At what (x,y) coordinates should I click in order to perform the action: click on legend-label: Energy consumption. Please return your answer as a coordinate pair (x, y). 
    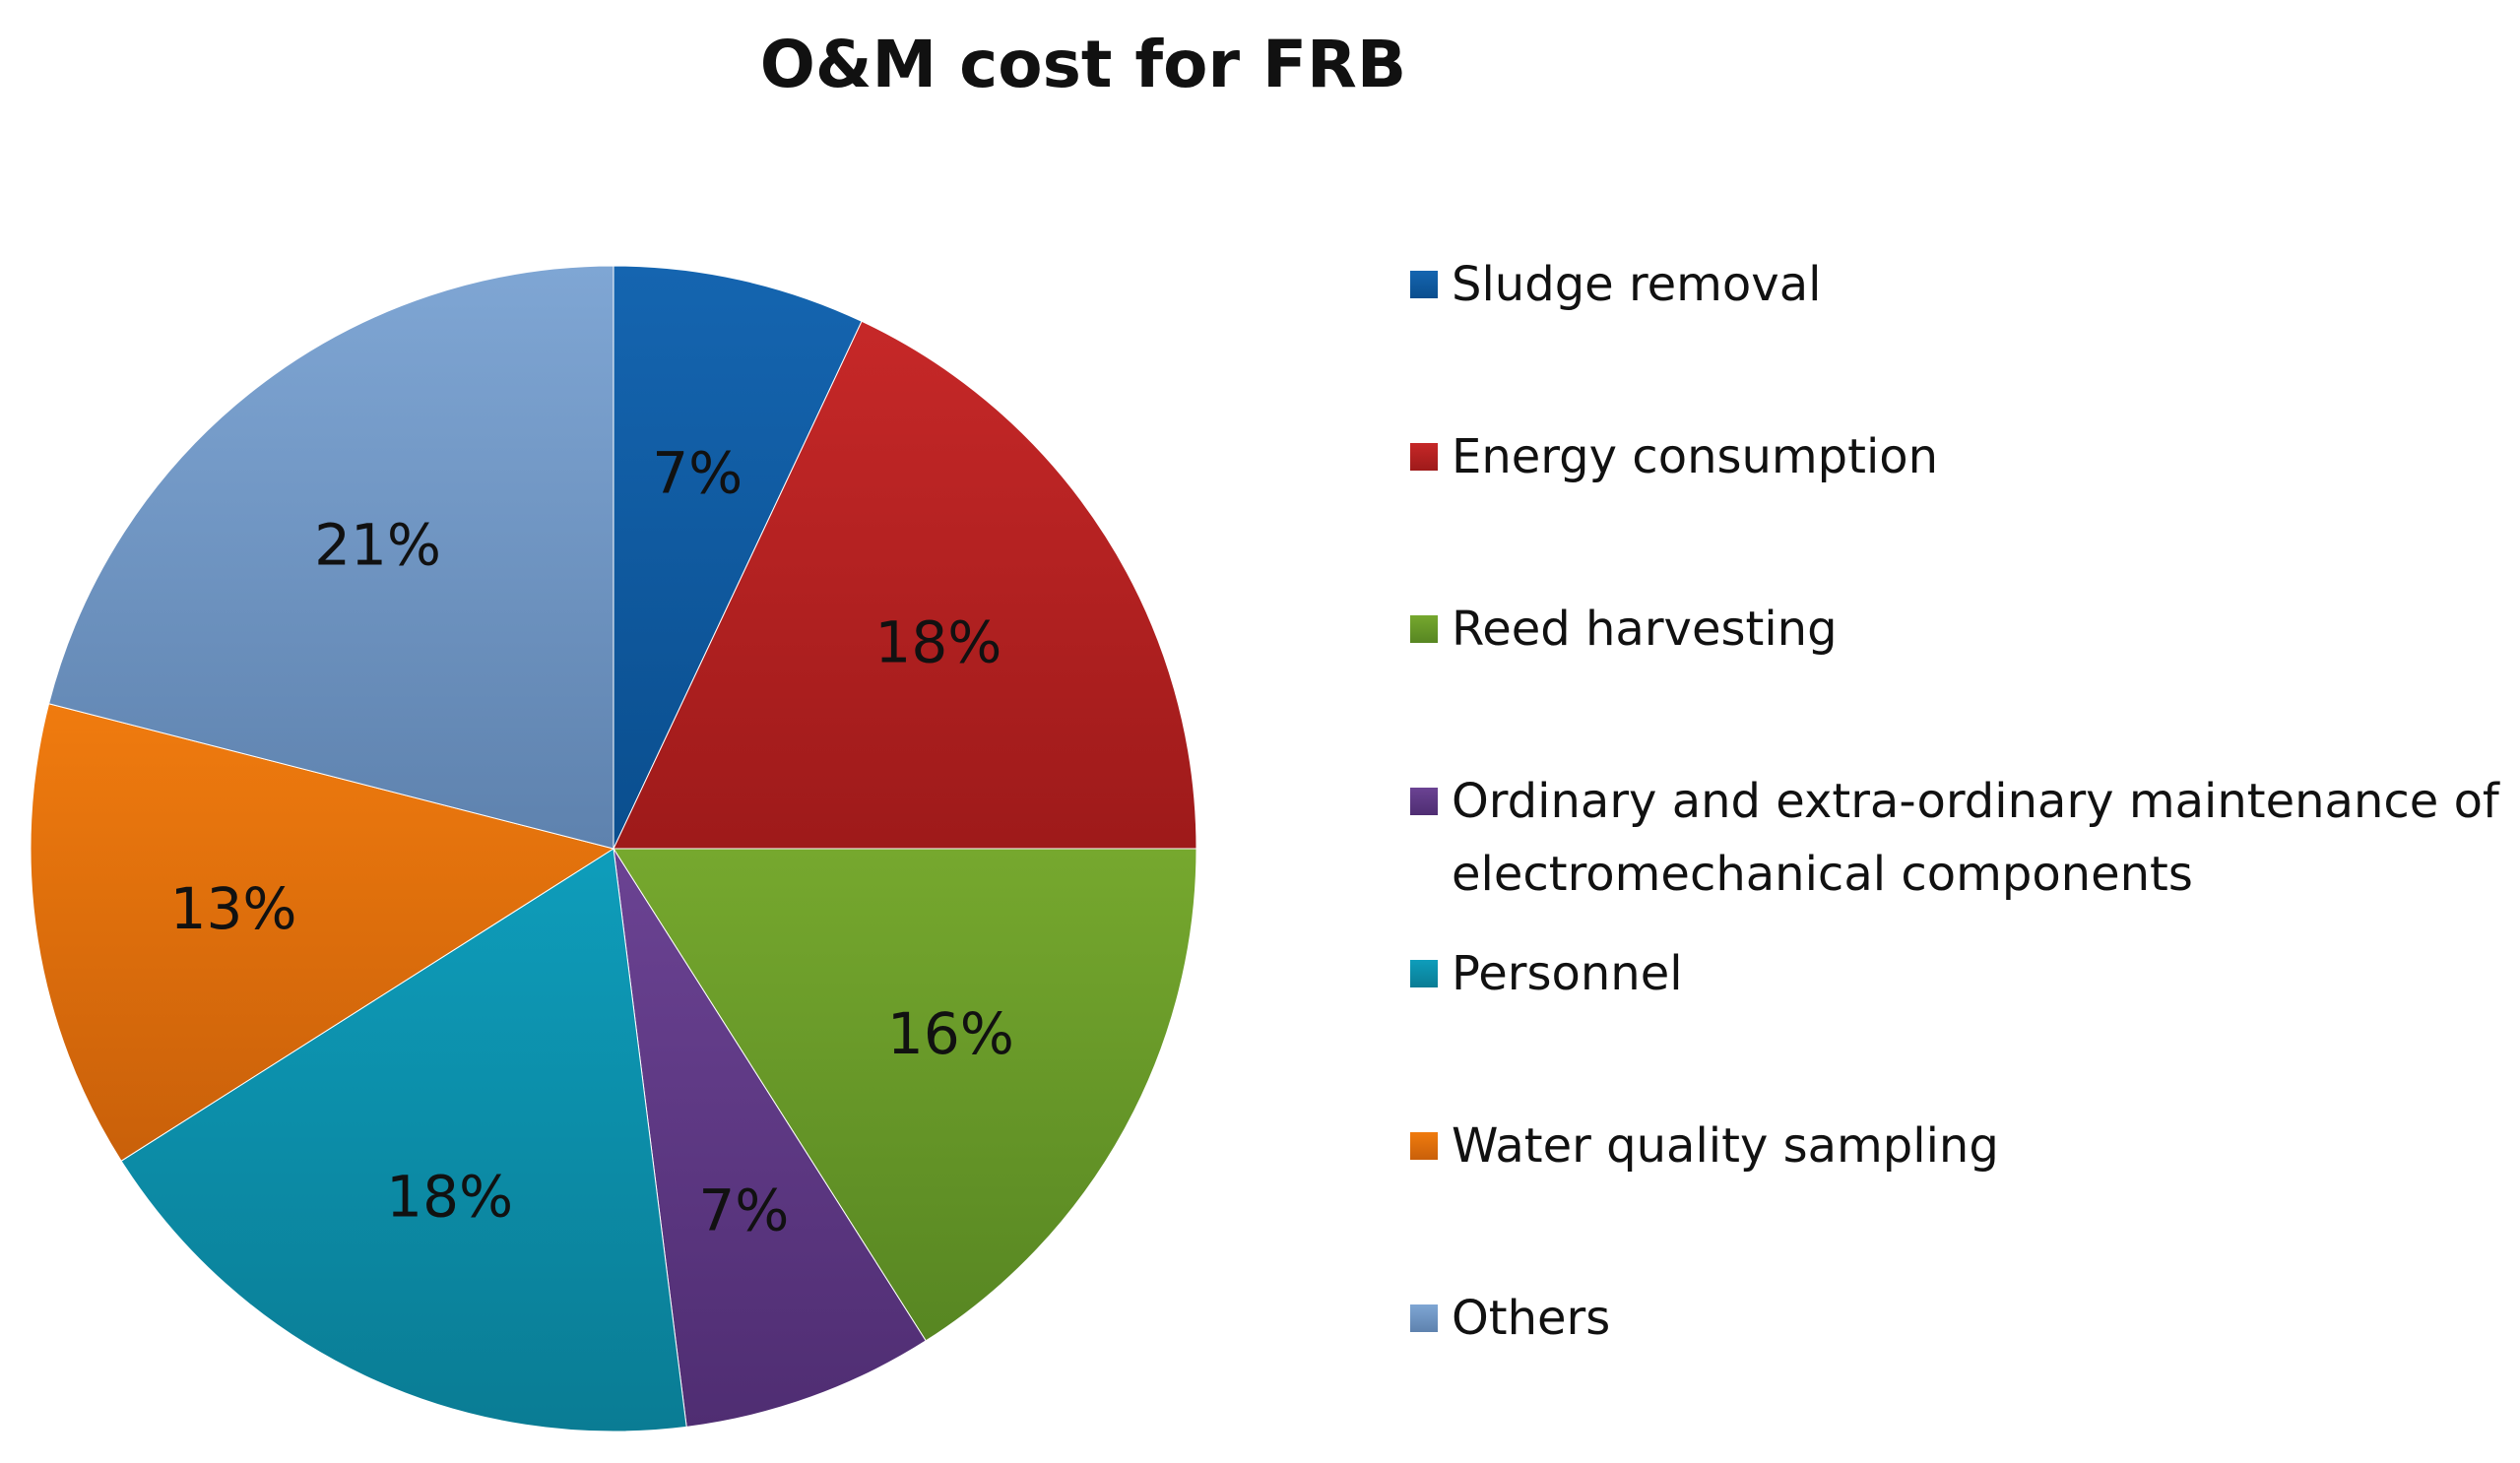
    Looking at the image, I should click on (1695, 457).